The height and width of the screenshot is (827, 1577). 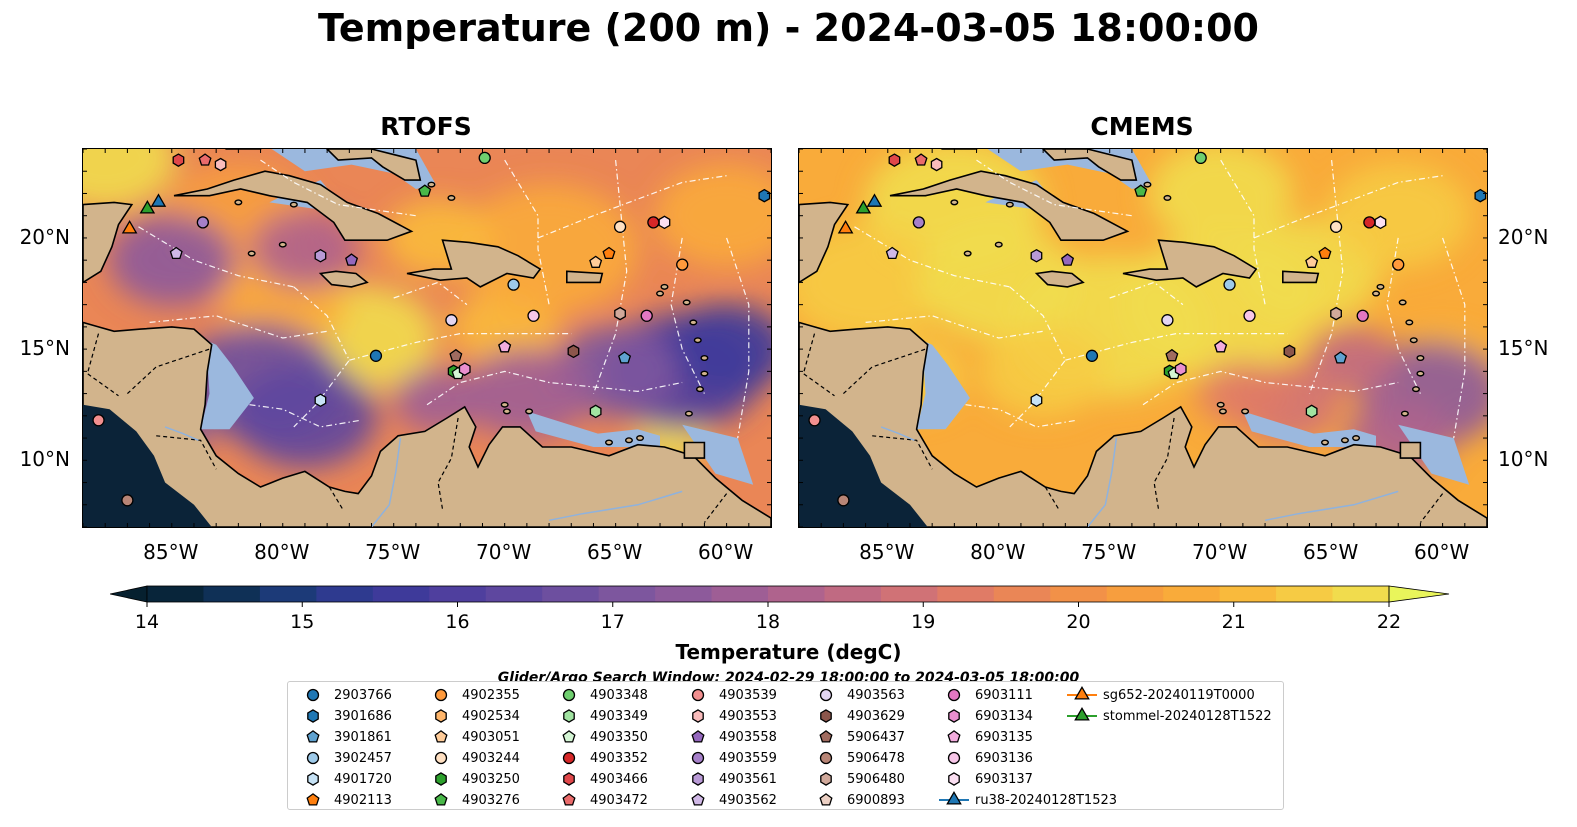 What do you see at coordinates (921, 159) in the screenshot?
I see `float-4903472-marker` at bounding box center [921, 159].